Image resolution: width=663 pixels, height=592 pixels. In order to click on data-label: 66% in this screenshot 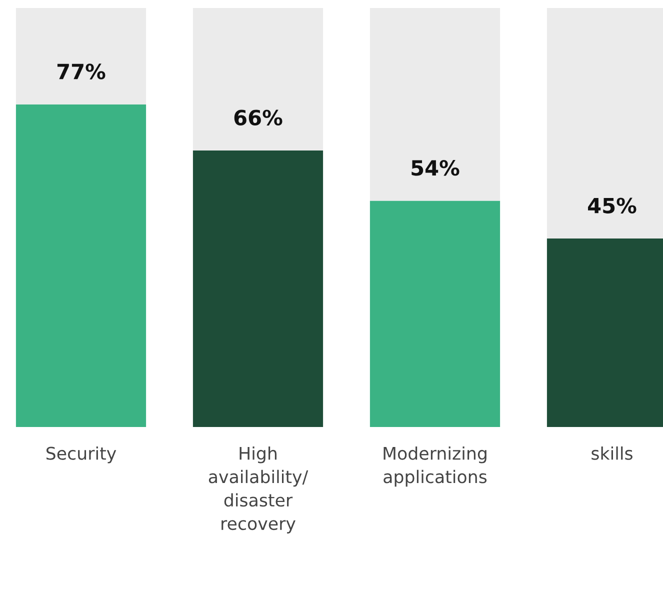, I will do `click(258, 118)`.